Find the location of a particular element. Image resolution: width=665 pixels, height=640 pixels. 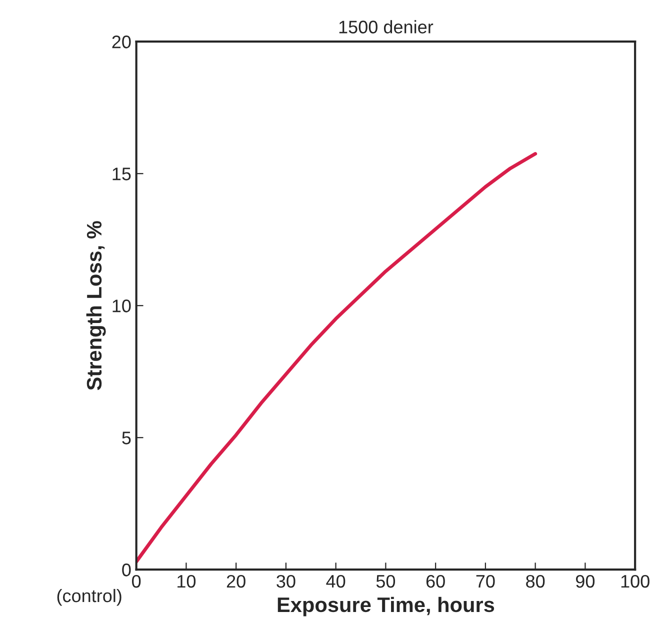

x-tick-label: 90 is located at coordinates (585, 581).